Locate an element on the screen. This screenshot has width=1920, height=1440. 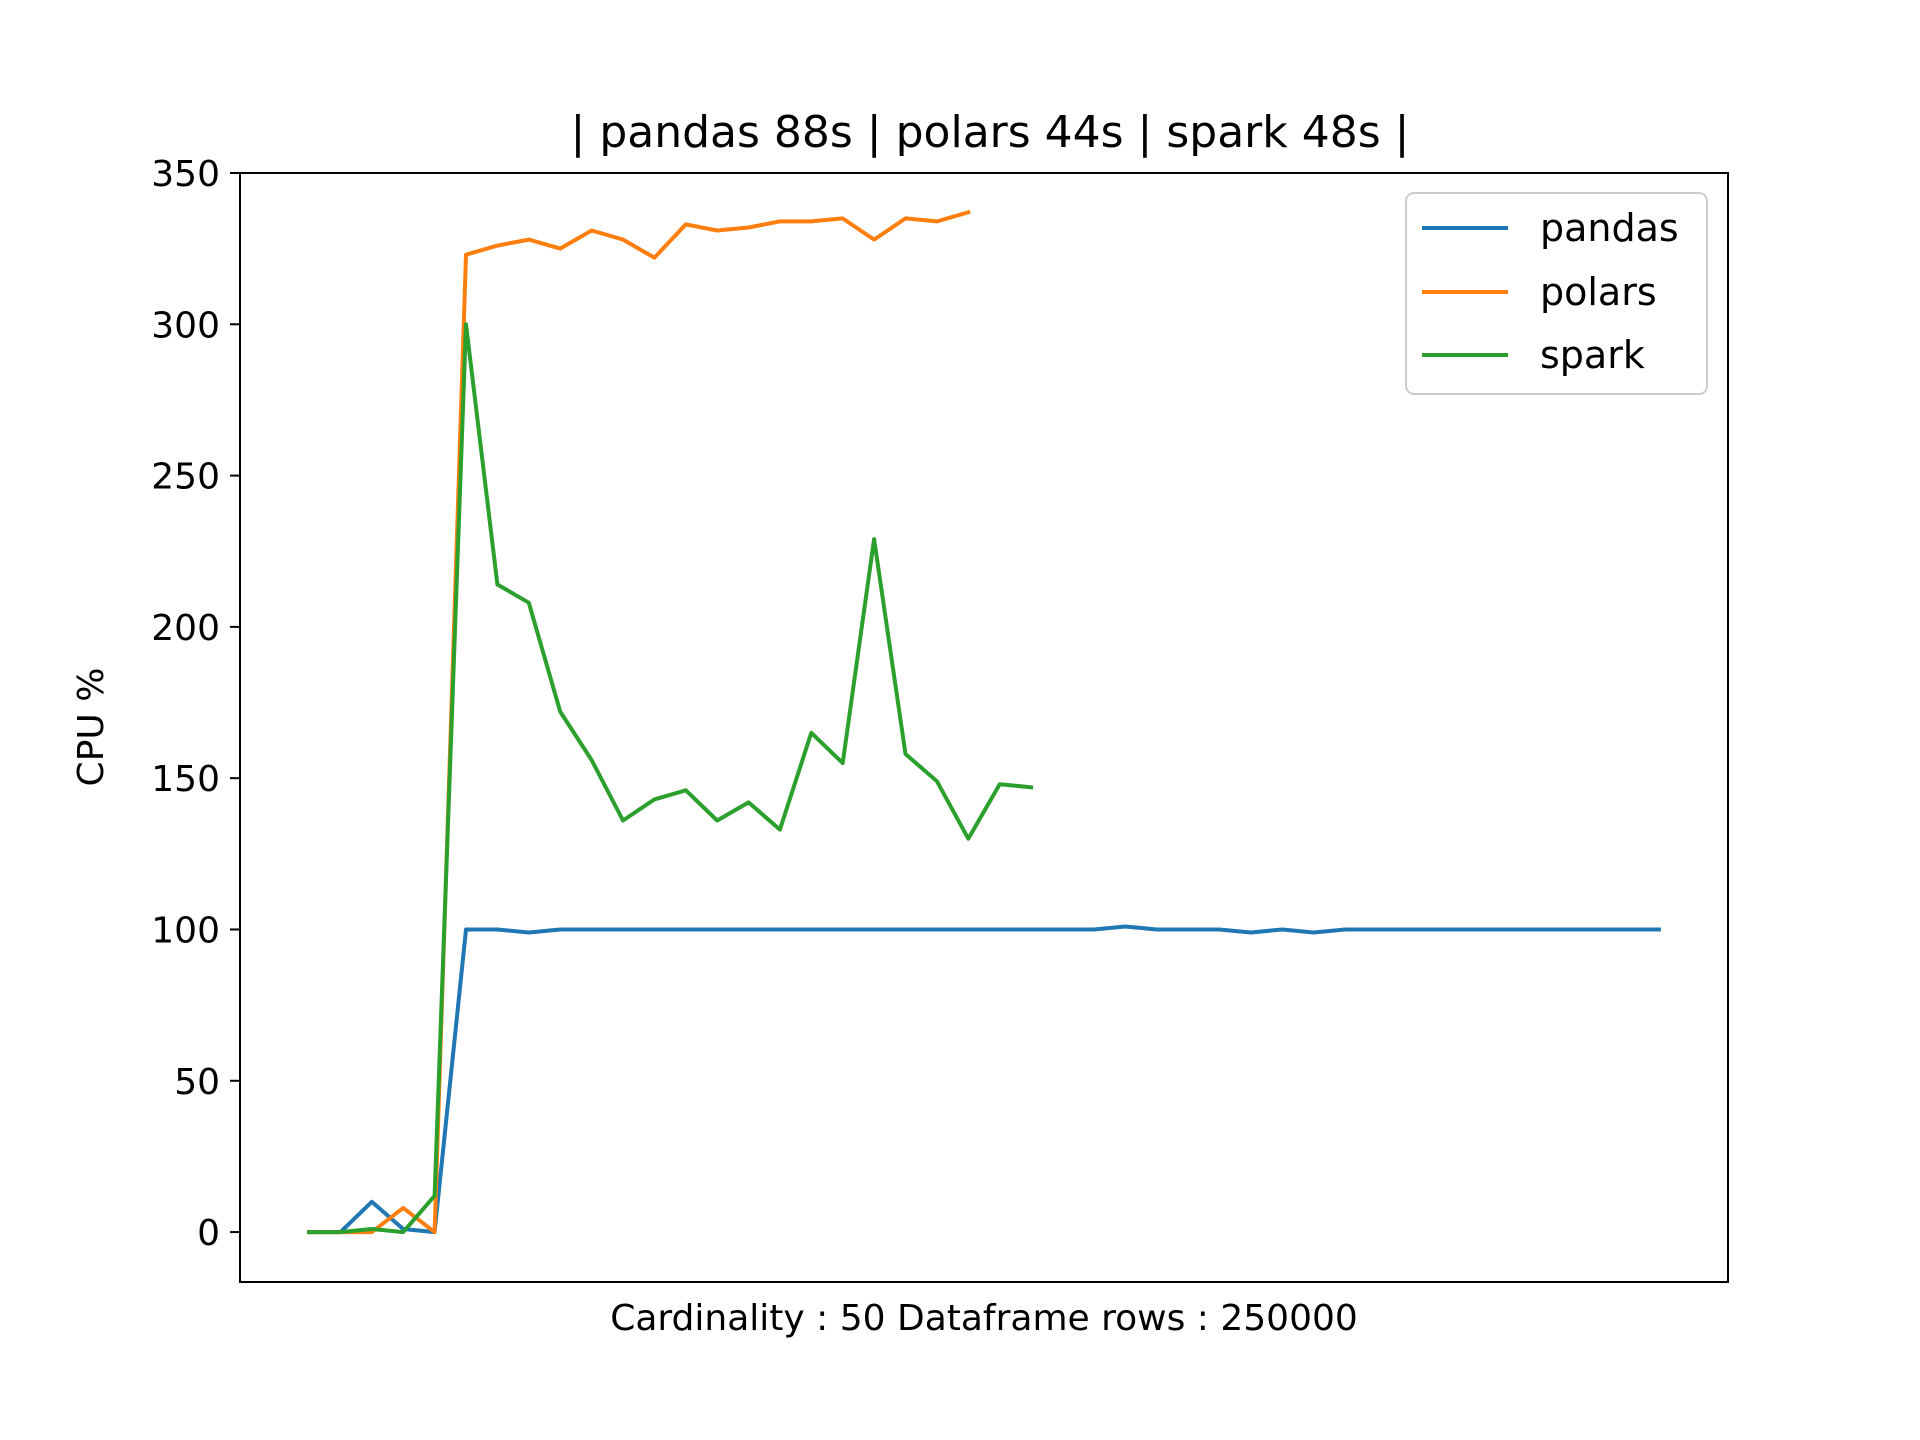
y-tick-label-200: 200 is located at coordinates (185, 628).